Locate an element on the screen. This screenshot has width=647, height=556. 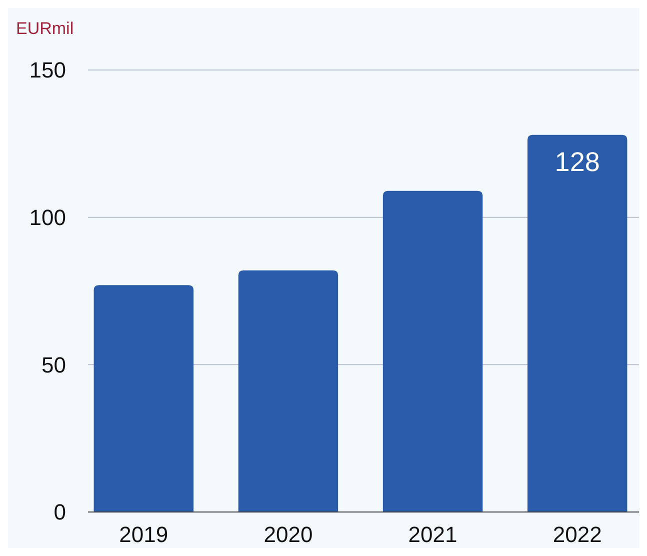
y-tick-label: 50 is located at coordinates (54, 365).